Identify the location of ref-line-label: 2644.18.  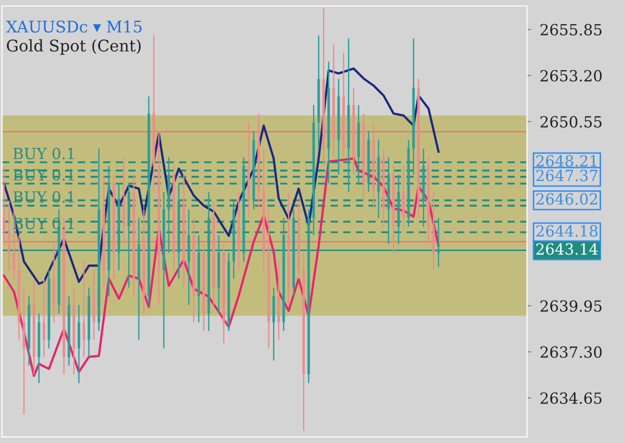
(567, 231).